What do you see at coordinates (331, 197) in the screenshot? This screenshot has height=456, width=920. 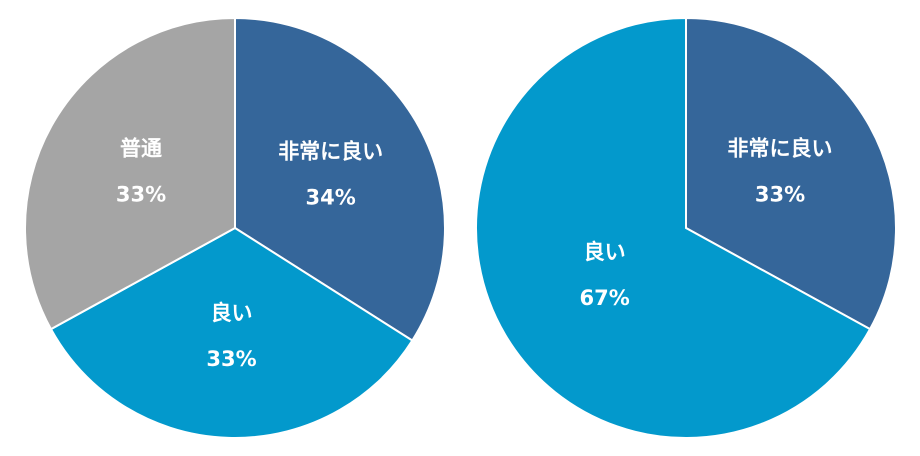 I see `slice-value-label: 34%` at bounding box center [331, 197].